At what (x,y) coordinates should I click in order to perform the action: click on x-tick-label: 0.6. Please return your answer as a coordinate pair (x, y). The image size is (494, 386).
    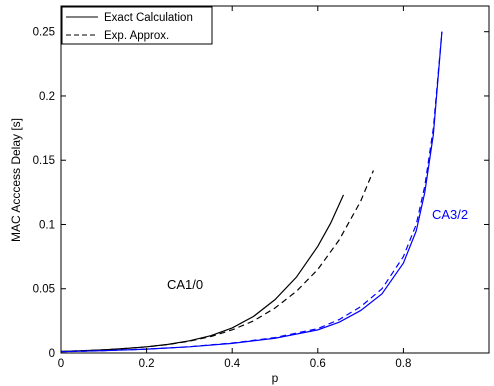
    Looking at the image, I should click on (318, 364).